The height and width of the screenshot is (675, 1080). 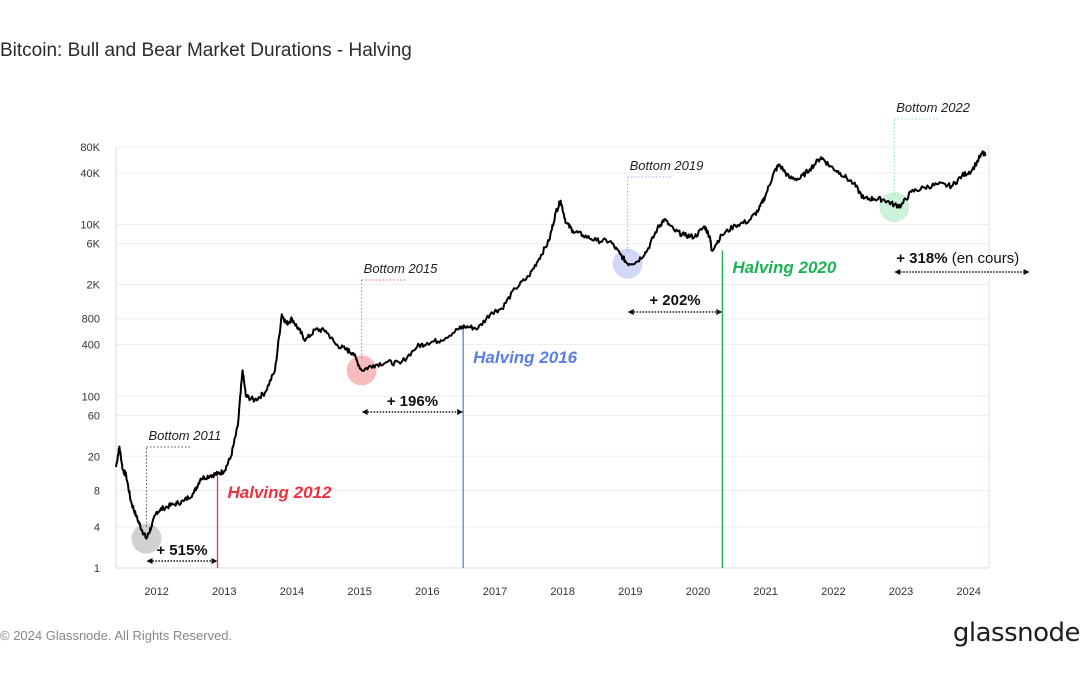 I want to click on y-tick-label: 400, so click(x=91, y=346).